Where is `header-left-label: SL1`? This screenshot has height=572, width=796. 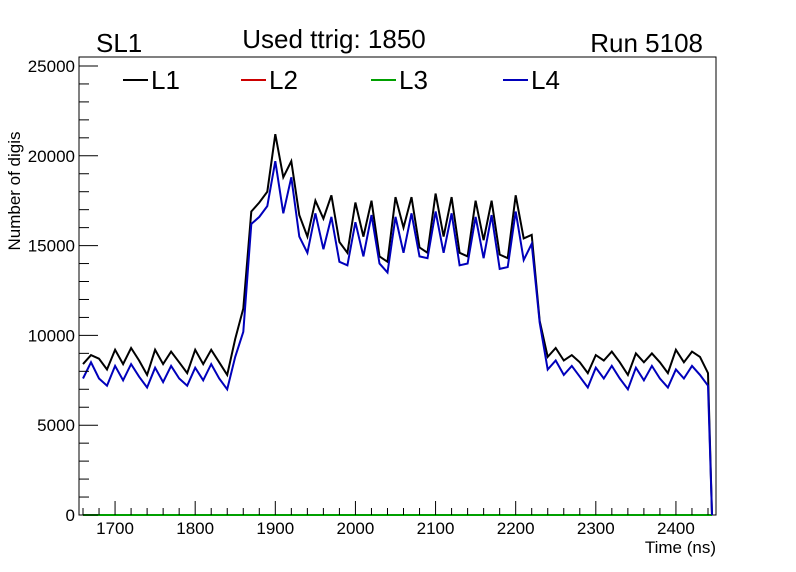 header-left-label: SL1 is located at coordinates (119, 43).